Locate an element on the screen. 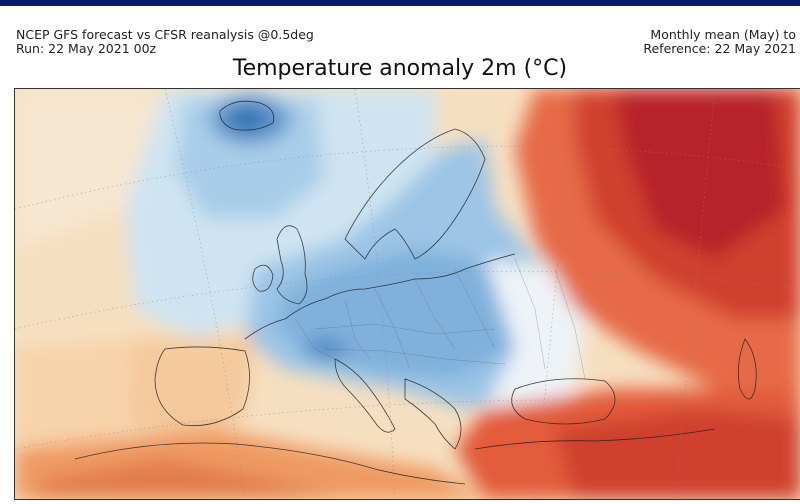  country-borders is located at coordinates (440, 319).